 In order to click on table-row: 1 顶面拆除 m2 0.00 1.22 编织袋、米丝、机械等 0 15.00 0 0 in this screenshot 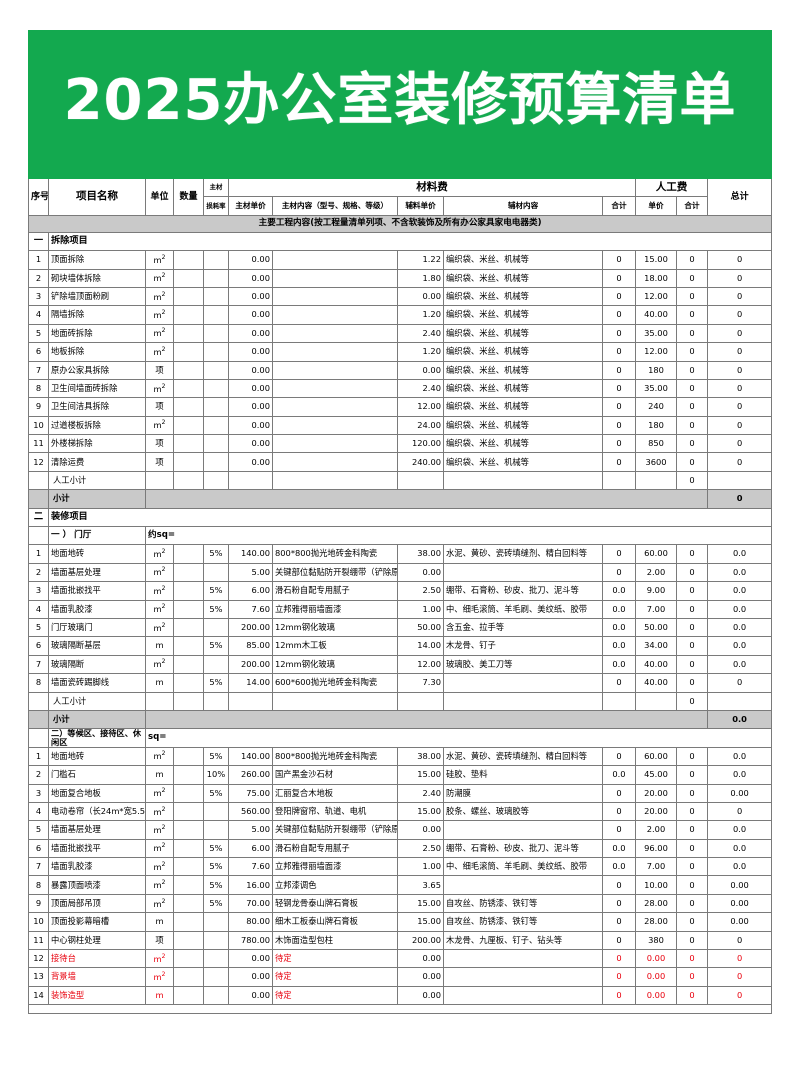, I will do `click(400, 260)`.